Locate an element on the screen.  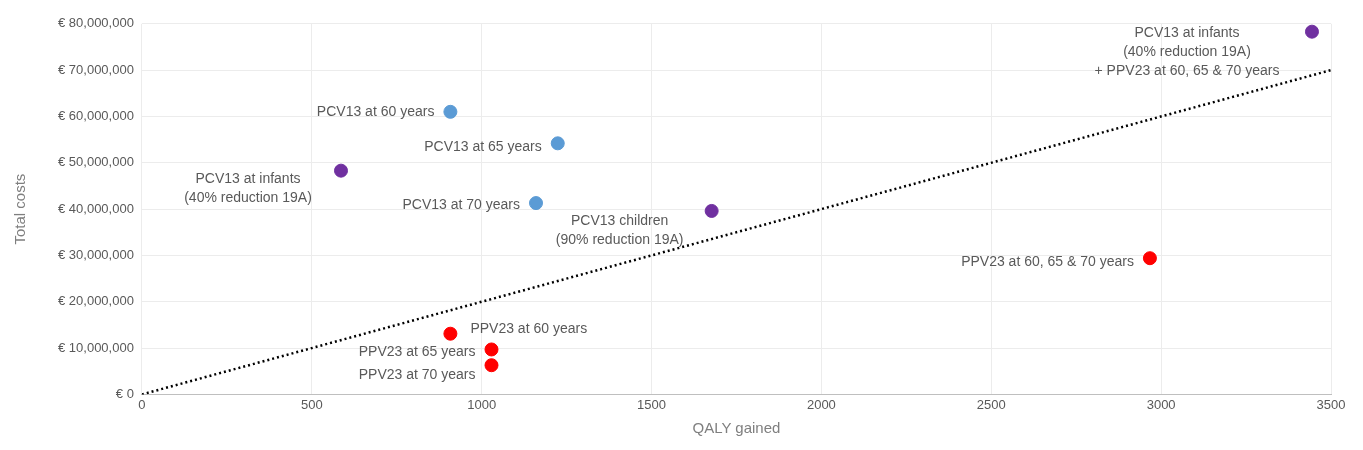
annotation: PCV13 at infants (40% reduction 19A) is located at coordinates (248, 187).